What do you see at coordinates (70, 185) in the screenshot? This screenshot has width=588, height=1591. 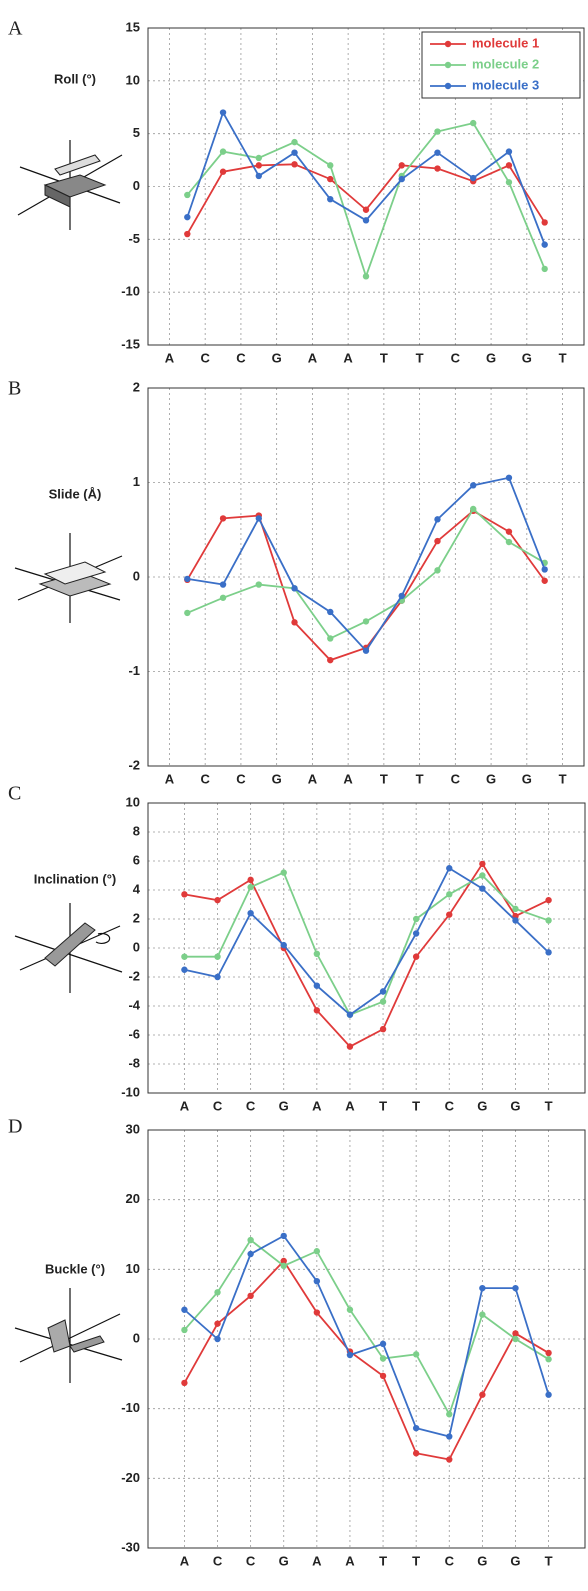 I see `roll-icon` at bounding box center [70, 185].